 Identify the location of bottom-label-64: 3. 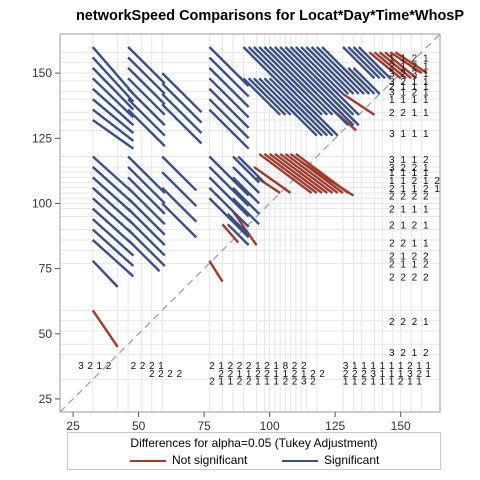
(410, 374).